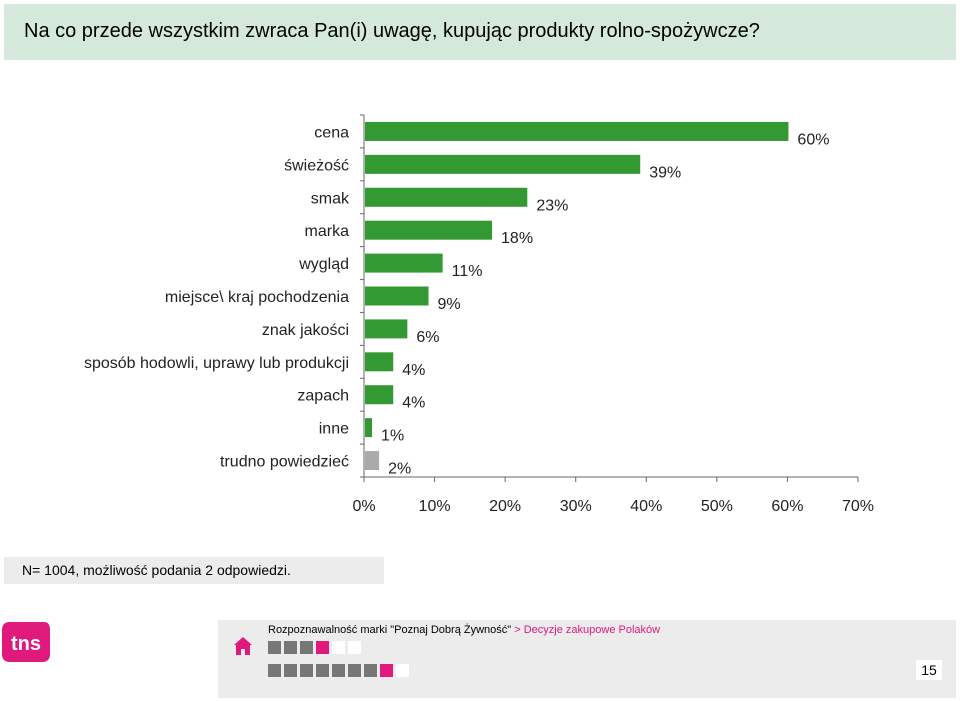 Image resolution: width=960 pixels, height=701 pixels. Describe the element at coordinates (334, 429) in the screenshot. I see `category-label: inne` at that location.